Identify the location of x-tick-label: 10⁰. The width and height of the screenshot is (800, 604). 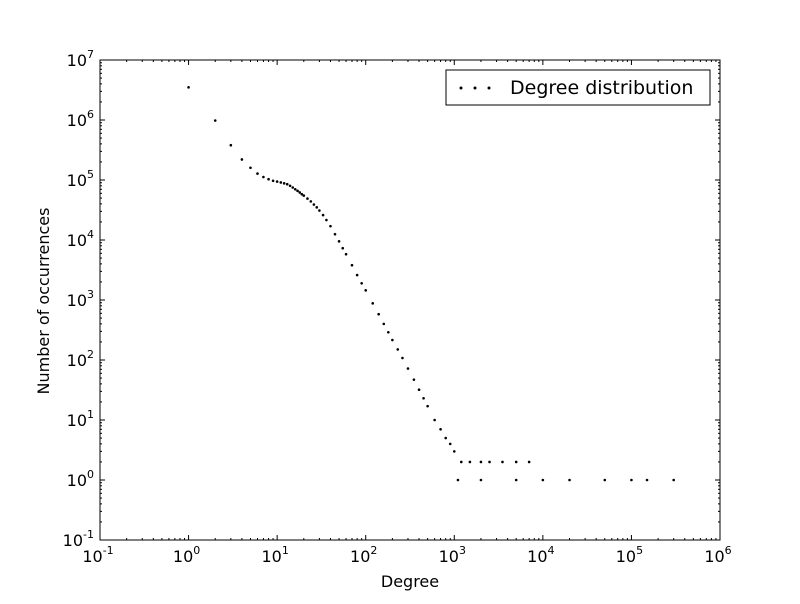
(186, 555).